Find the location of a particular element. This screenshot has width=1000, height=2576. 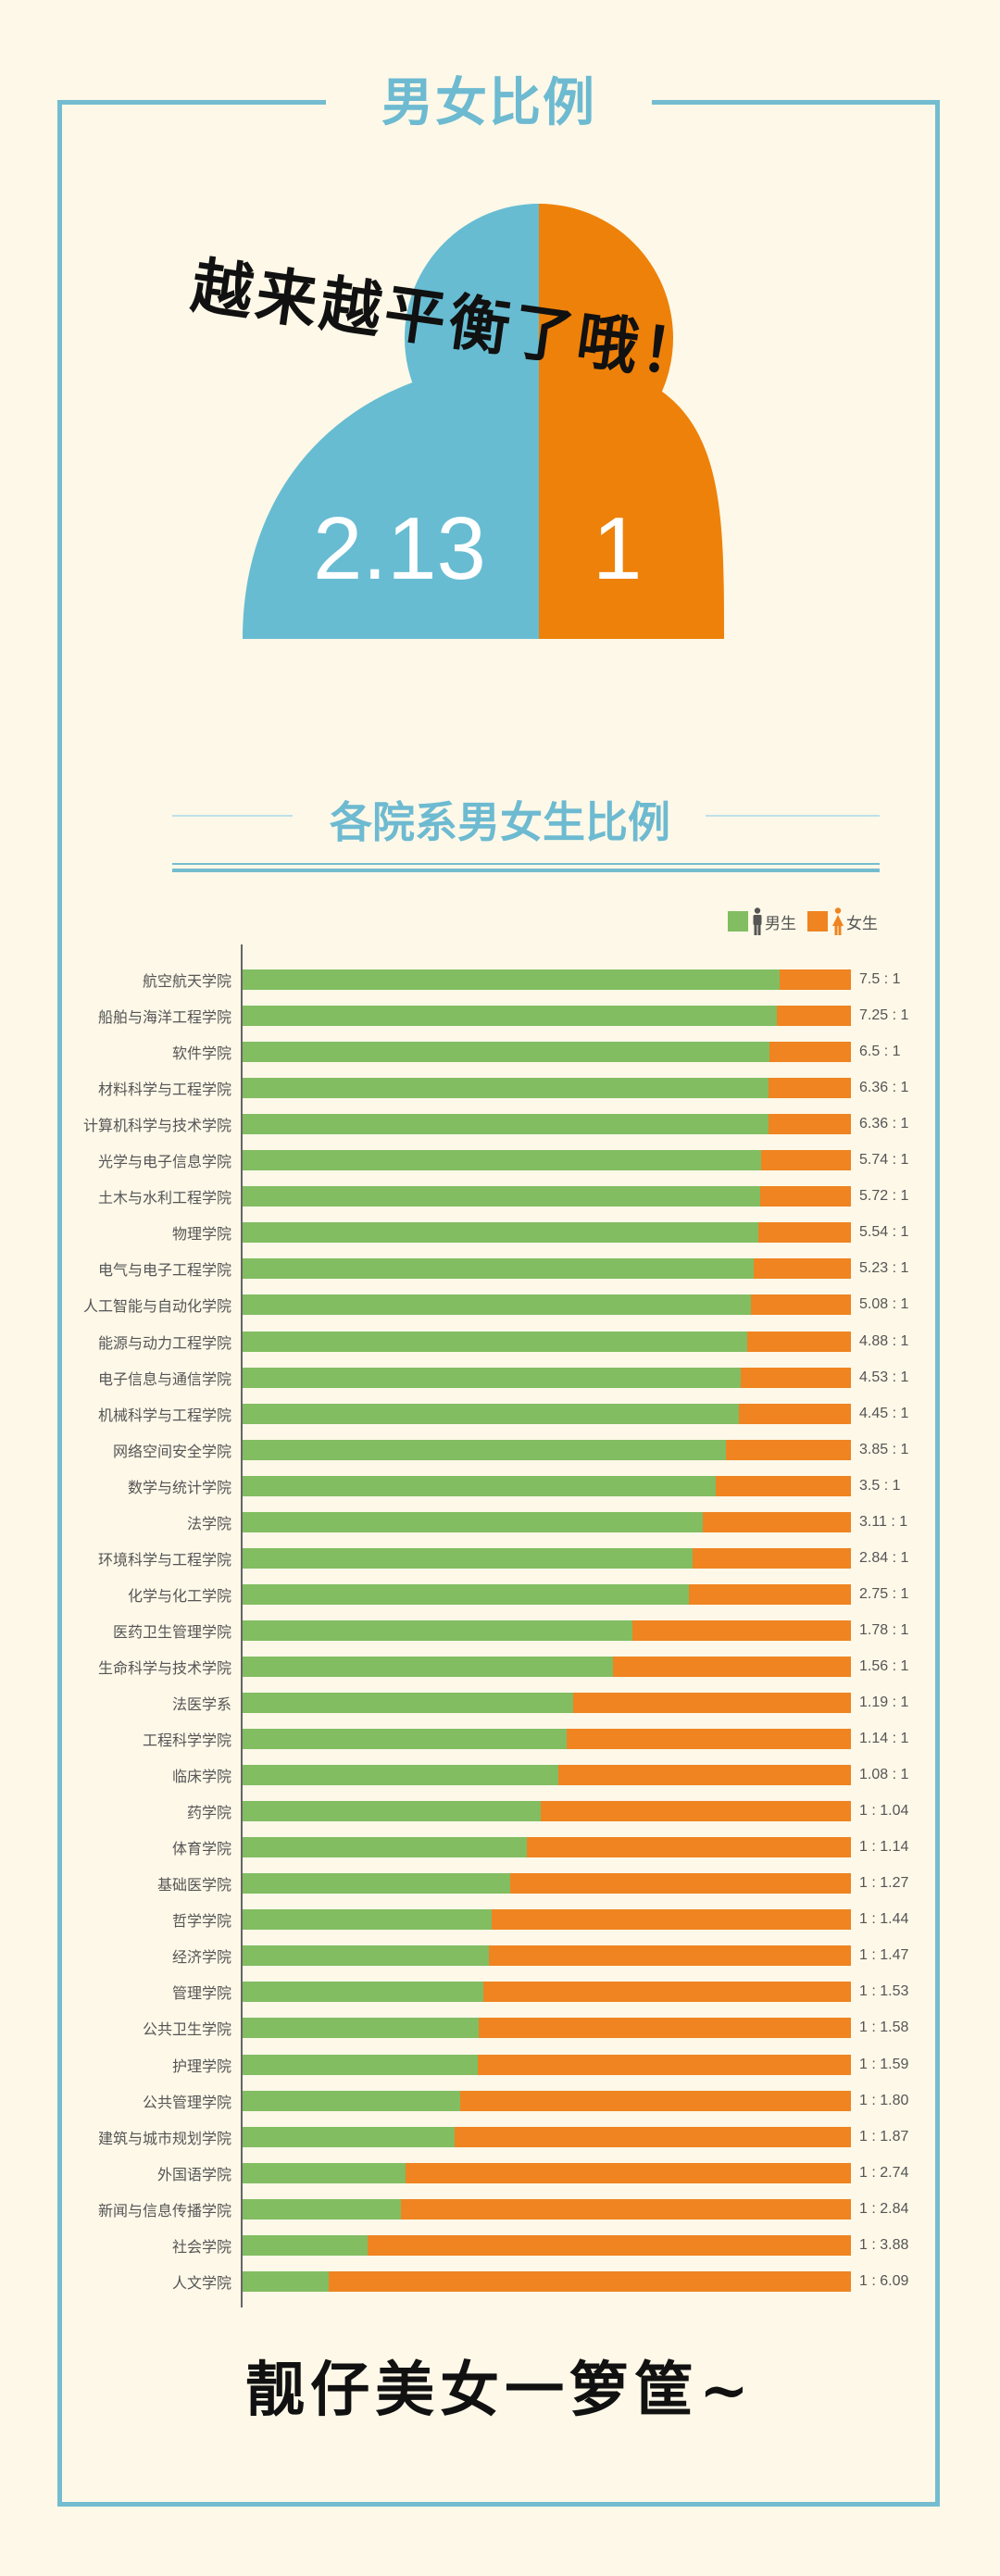

table-row: 药学院 1 : 1.04 is located at coordinates (500, 1812).